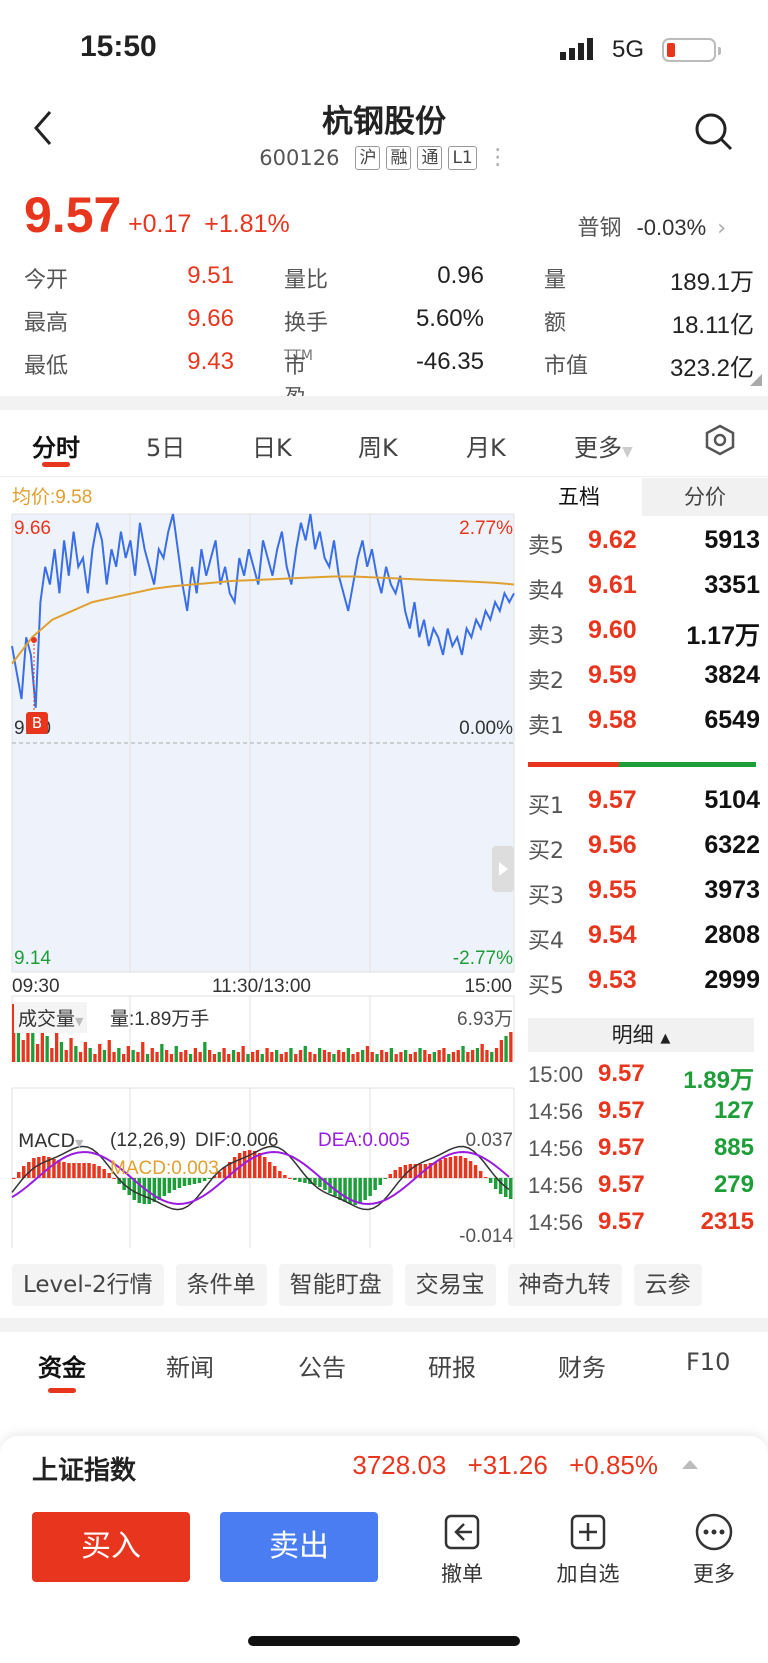 Image resolution: width=768 pixels, height=1663 pixels. Describe the element at coordinates (299, 158) in the screenshot. I see `stock-code: 600126` at that location.